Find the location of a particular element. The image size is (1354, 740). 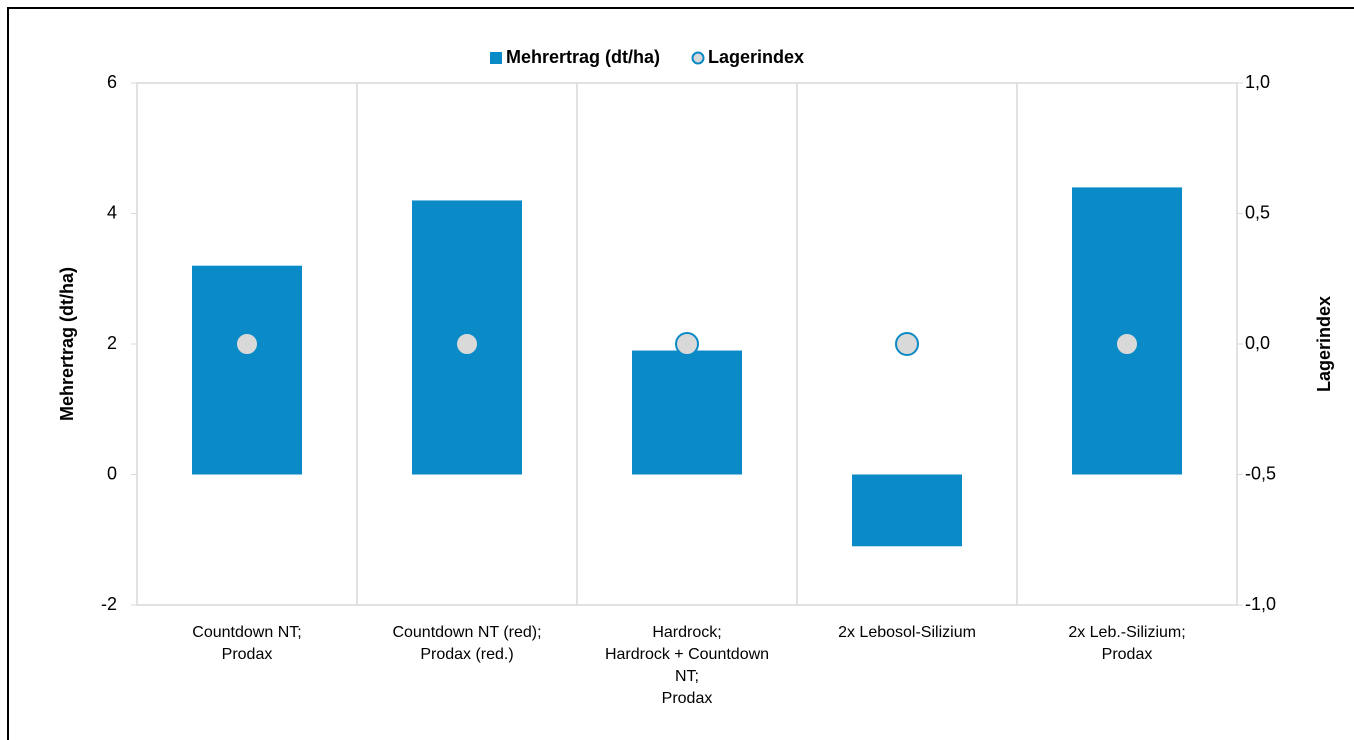

y2-tick-label: 1,0 is located at coordinates (1257, 82).